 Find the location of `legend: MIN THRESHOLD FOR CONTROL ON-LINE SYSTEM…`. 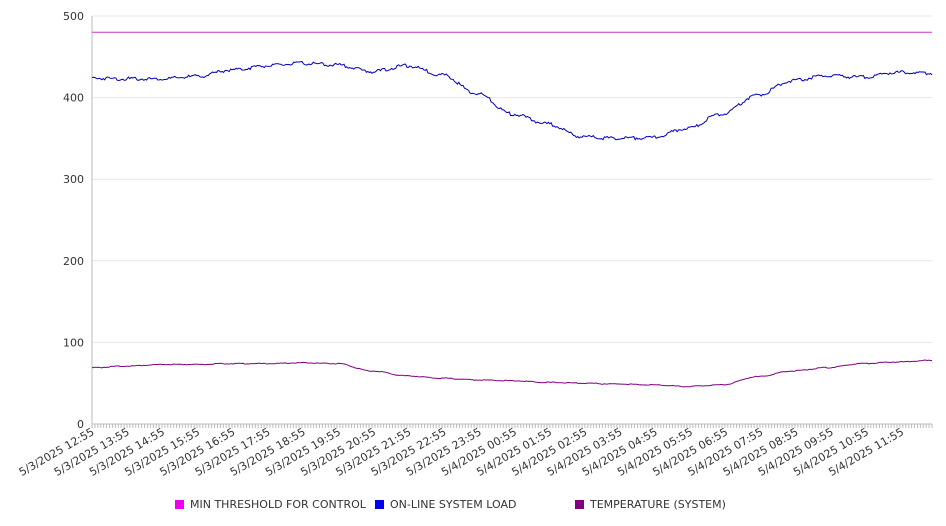

legend: MIN THRESHOLD FOR CONTROL ON-LINE SYSTEM… is located at coordinates (473, 506).